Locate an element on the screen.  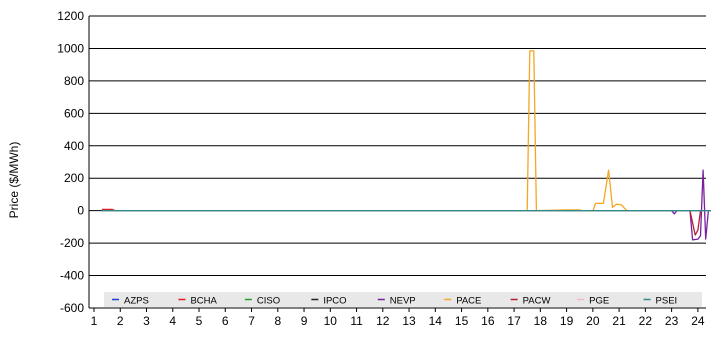
x-tick-label: 24 is located at coordinates (698, 321).